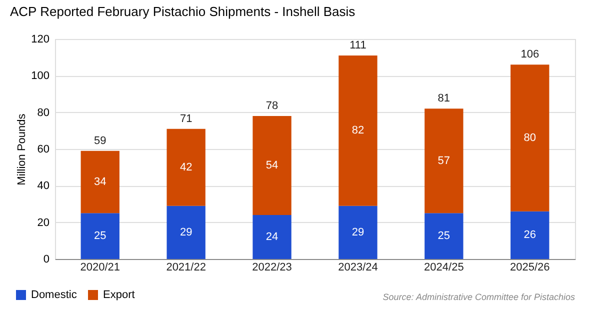 The height and width of the screenshot is (331, 600). I want to click on total-label: 111, so click(358, 46).